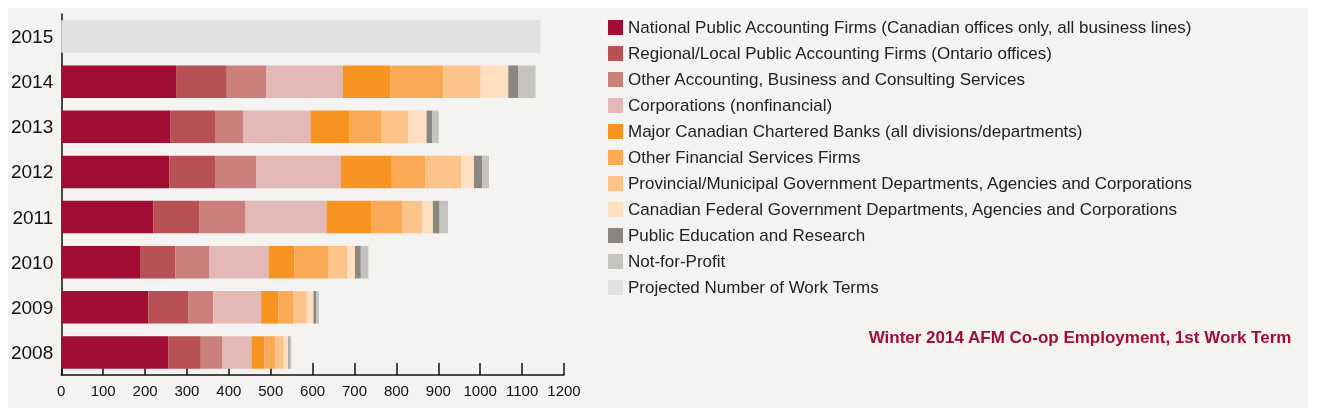 Image resolution: width=1326 pixels, height=419 pixels. What do you see at coordinates (903, 209) in the screenshot?
I see `legend-label: Canadian Federal Government Departments, Agencies and Corporations` at bounding box center [903, 209].